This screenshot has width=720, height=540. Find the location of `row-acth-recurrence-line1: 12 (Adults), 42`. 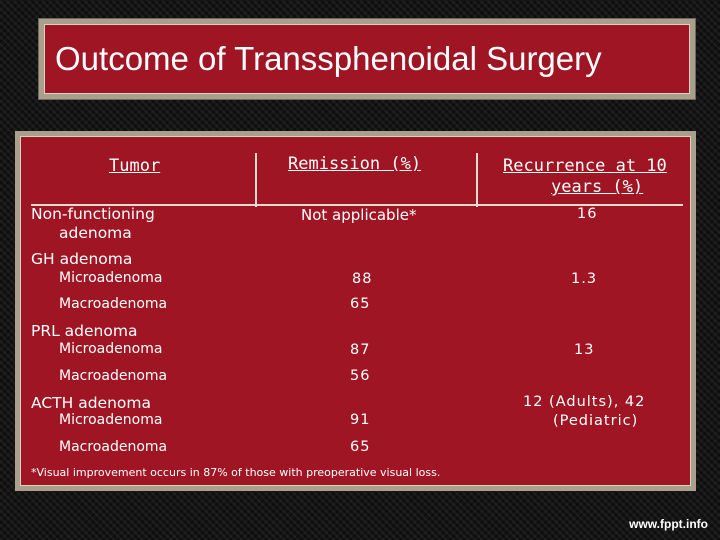

row-acth-recurrence-line1: 12 (Adults), 42 is located at coordinates (584, 402).